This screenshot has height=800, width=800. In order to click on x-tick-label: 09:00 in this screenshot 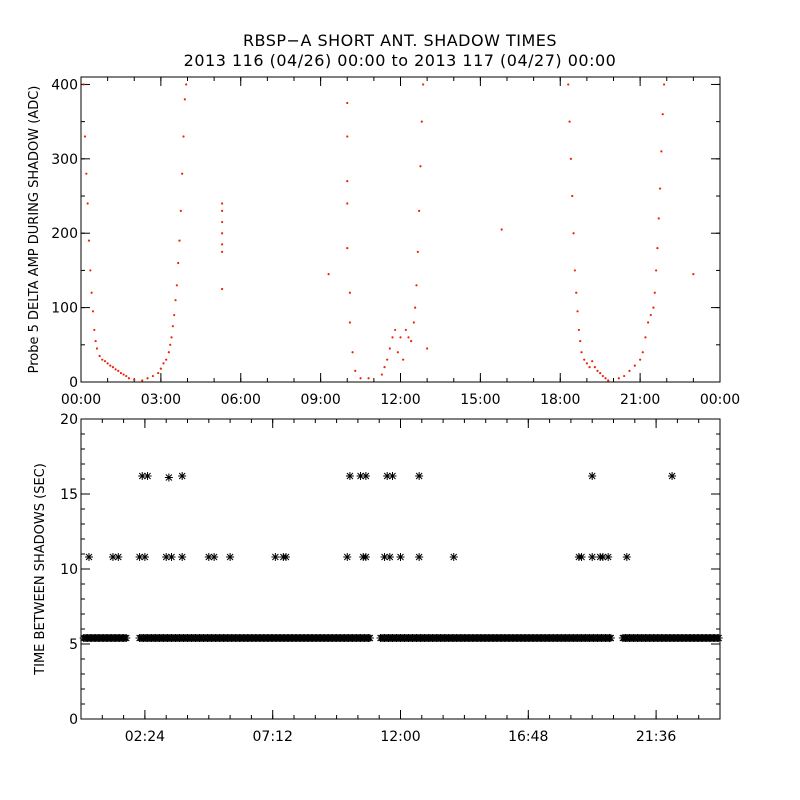, I will do `click(320, 400)`.